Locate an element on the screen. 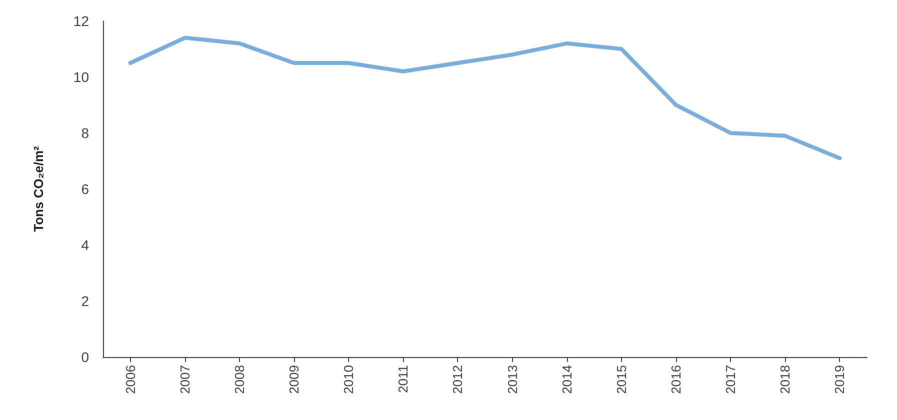  y-tick-label: 0 is located at coordinates (85, 357).